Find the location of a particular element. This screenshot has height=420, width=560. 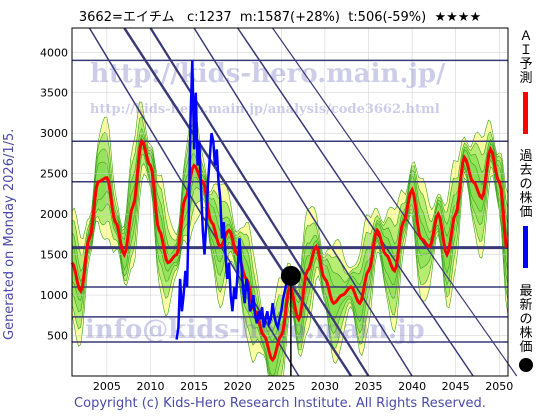

x-tick-2020: 2020 is located at coordinates (238, 386).